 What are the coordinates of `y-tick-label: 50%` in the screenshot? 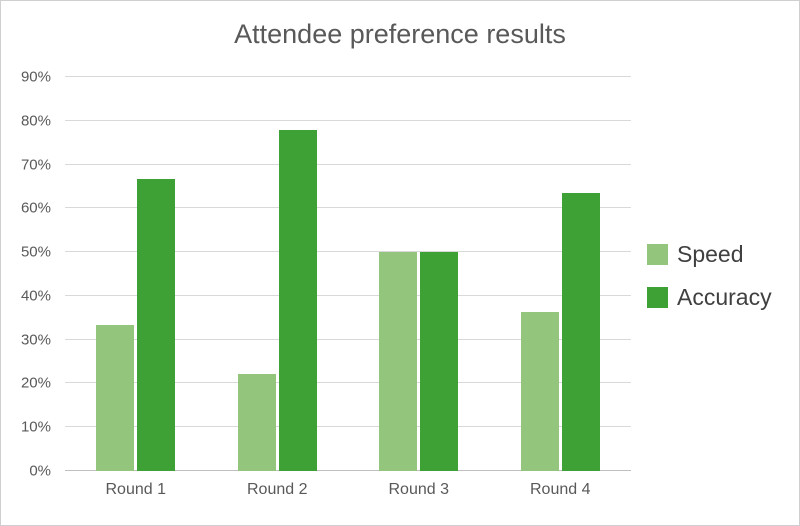 It's located at (35, 252).